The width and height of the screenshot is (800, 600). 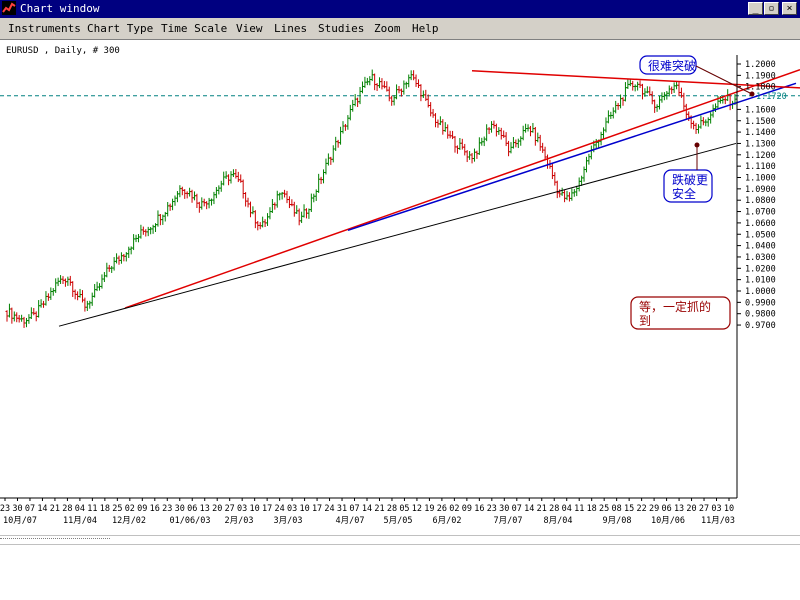 What do you see at coordinates (760, 88) in the screenshot?
I see `y-tick-label: 1.1800` at bounding box center [760, 88].